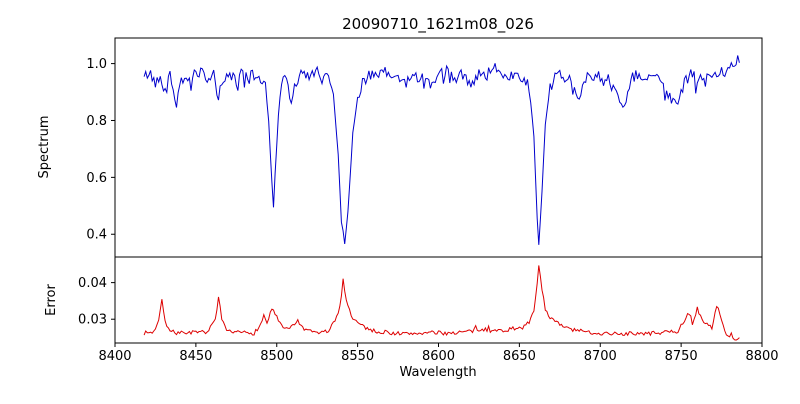 The image size is (800, 404). What do you see at coordinates (96, 121) in the screenshot?
I see `y-tick-label: 0.8` at bounding box center [96, 121].